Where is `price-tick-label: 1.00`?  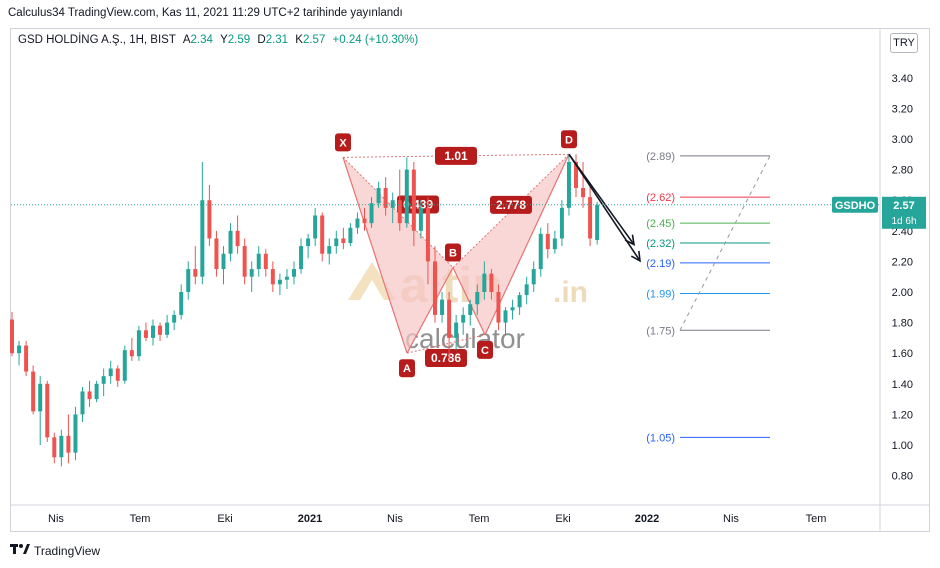 price-tick-label: 1.00 is located at coordinates (902, 446).